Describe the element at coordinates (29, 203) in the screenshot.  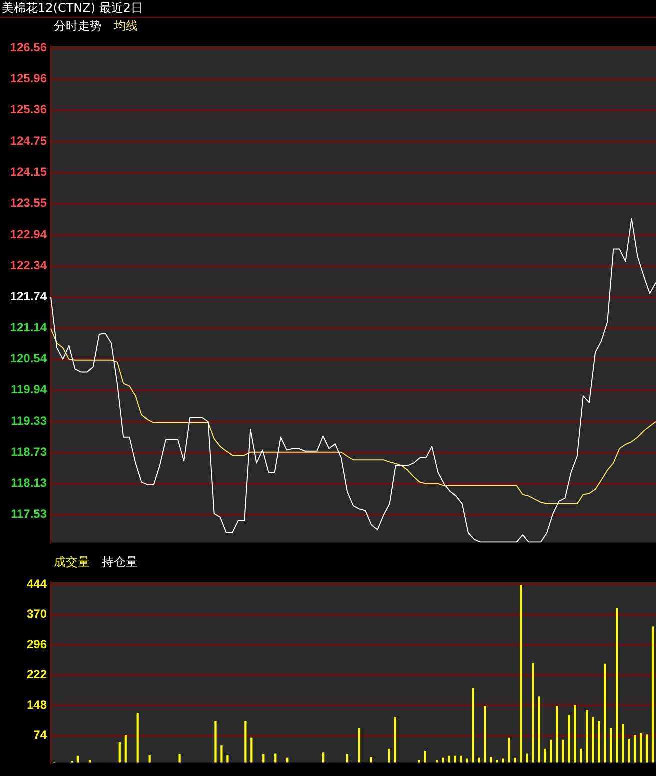
I see `y-tick-label: 123.55` at that location.